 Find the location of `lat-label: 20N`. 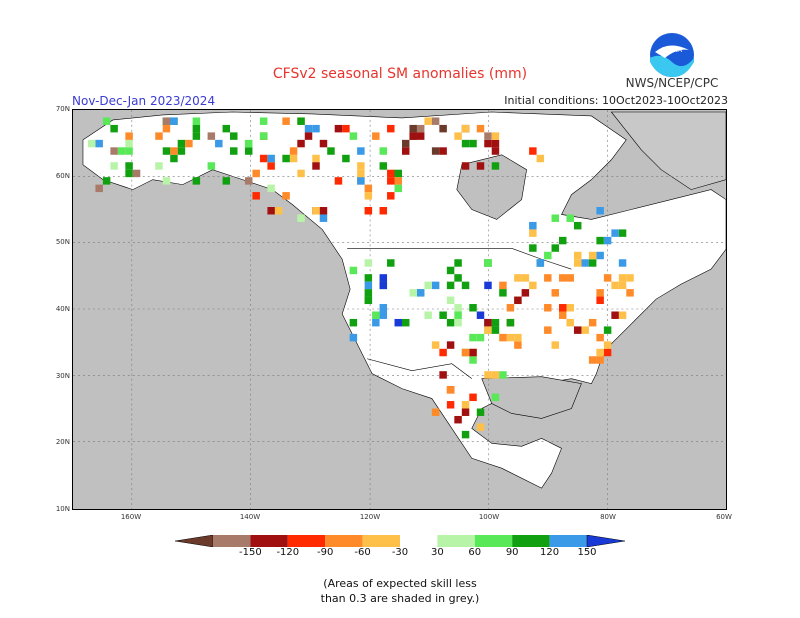

lat-label: 20N is located at coordinates (62, 442).